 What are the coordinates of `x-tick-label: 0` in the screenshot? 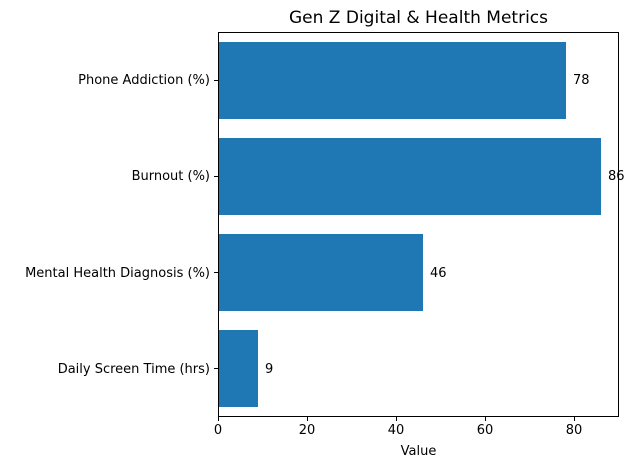 It's located at (218, 430).